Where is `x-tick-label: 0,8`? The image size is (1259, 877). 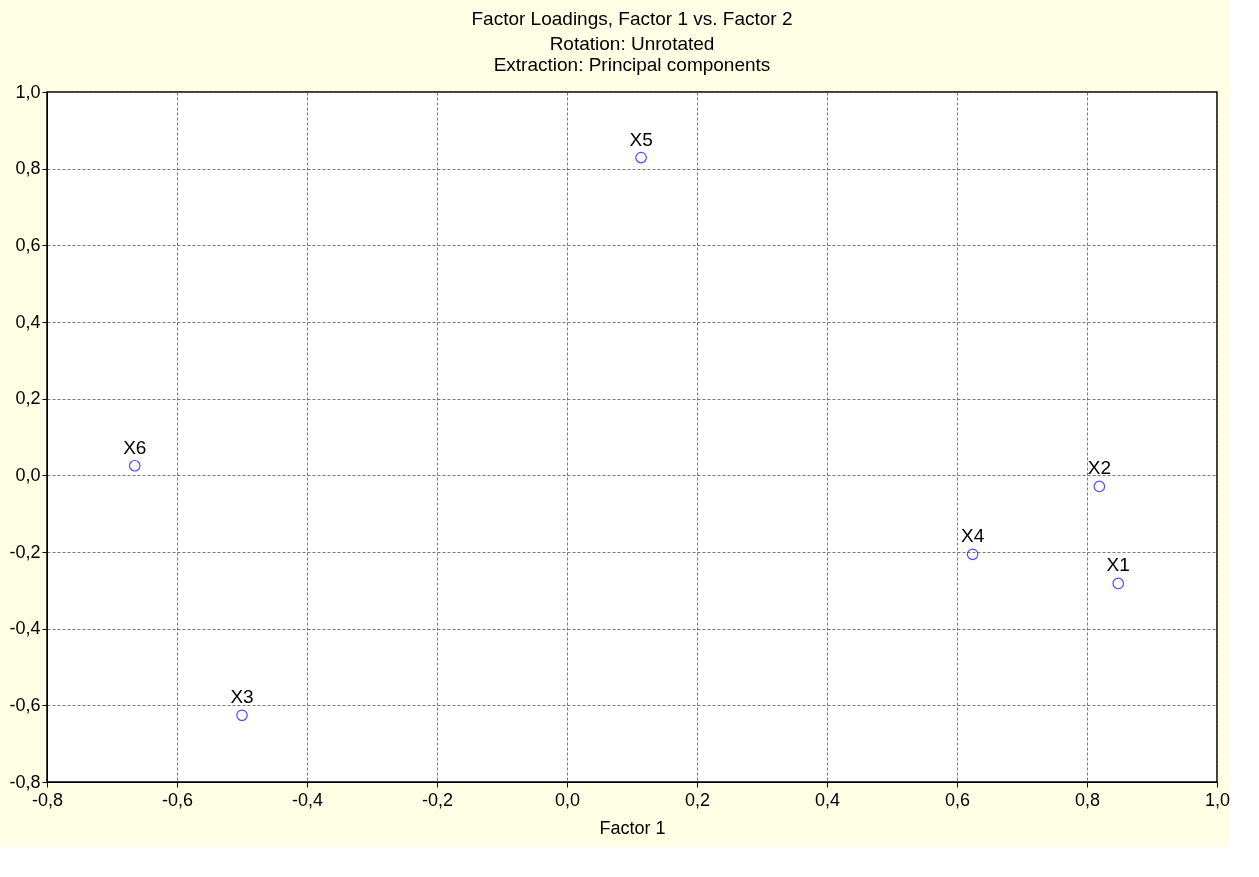
x-tick-label: 0,8 is located at coordinates (1087, 799).